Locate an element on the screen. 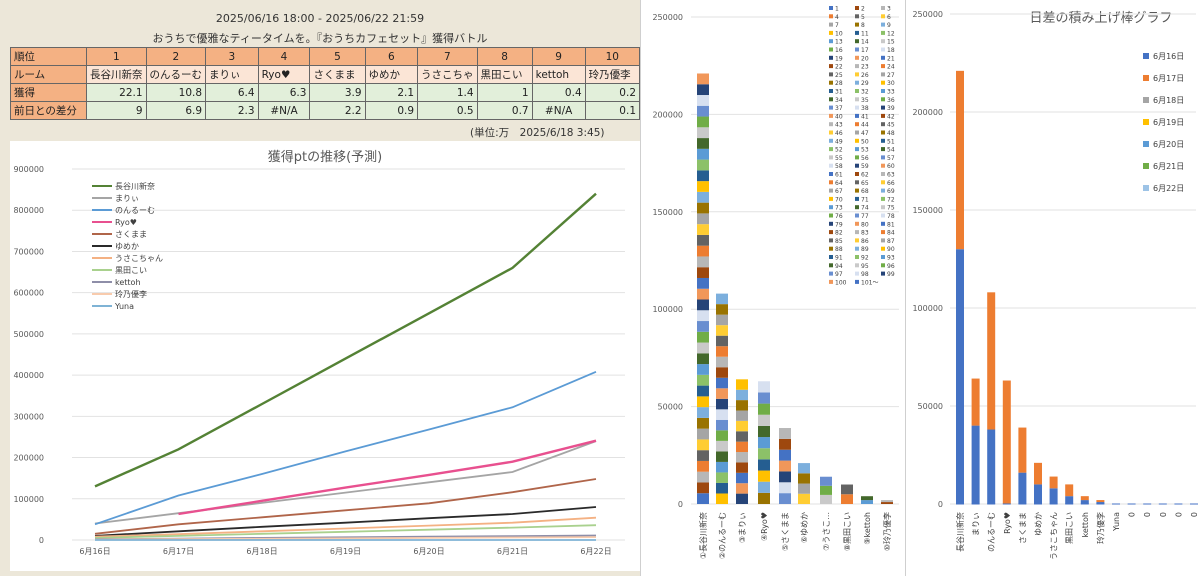 This screenshot has height=576, width=1200. series-line is located at coordinates (345, 521).